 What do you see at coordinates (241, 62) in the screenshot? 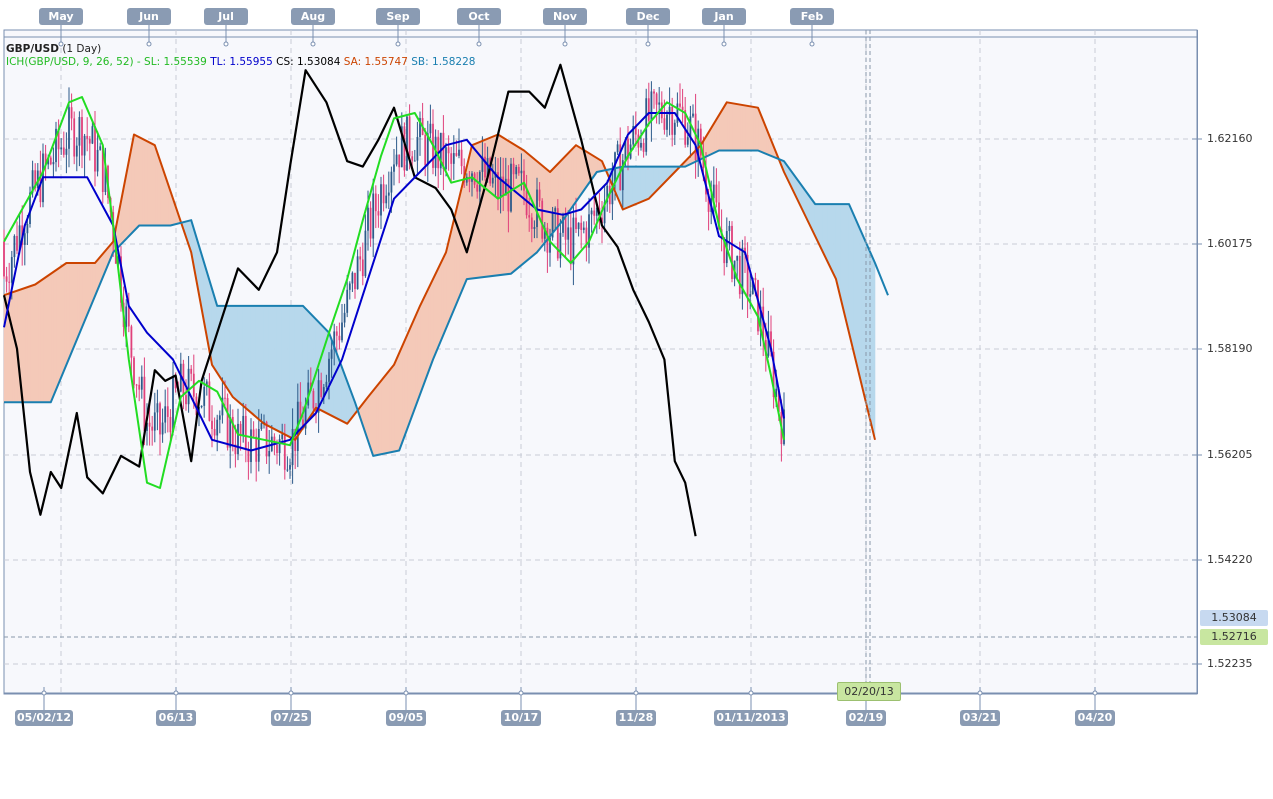
I see `legend-tl: TL: 1.55955` at bounding box center [241, 62].